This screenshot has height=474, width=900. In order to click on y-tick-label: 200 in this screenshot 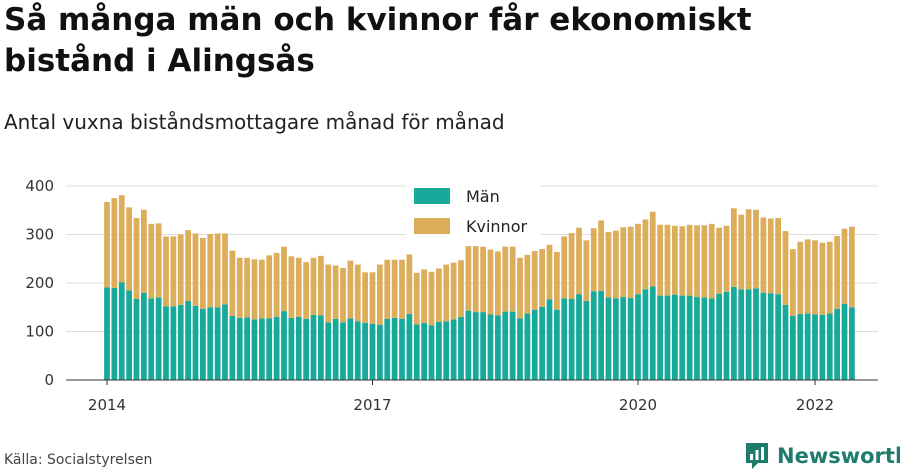, I will do `click(39, 283)`.